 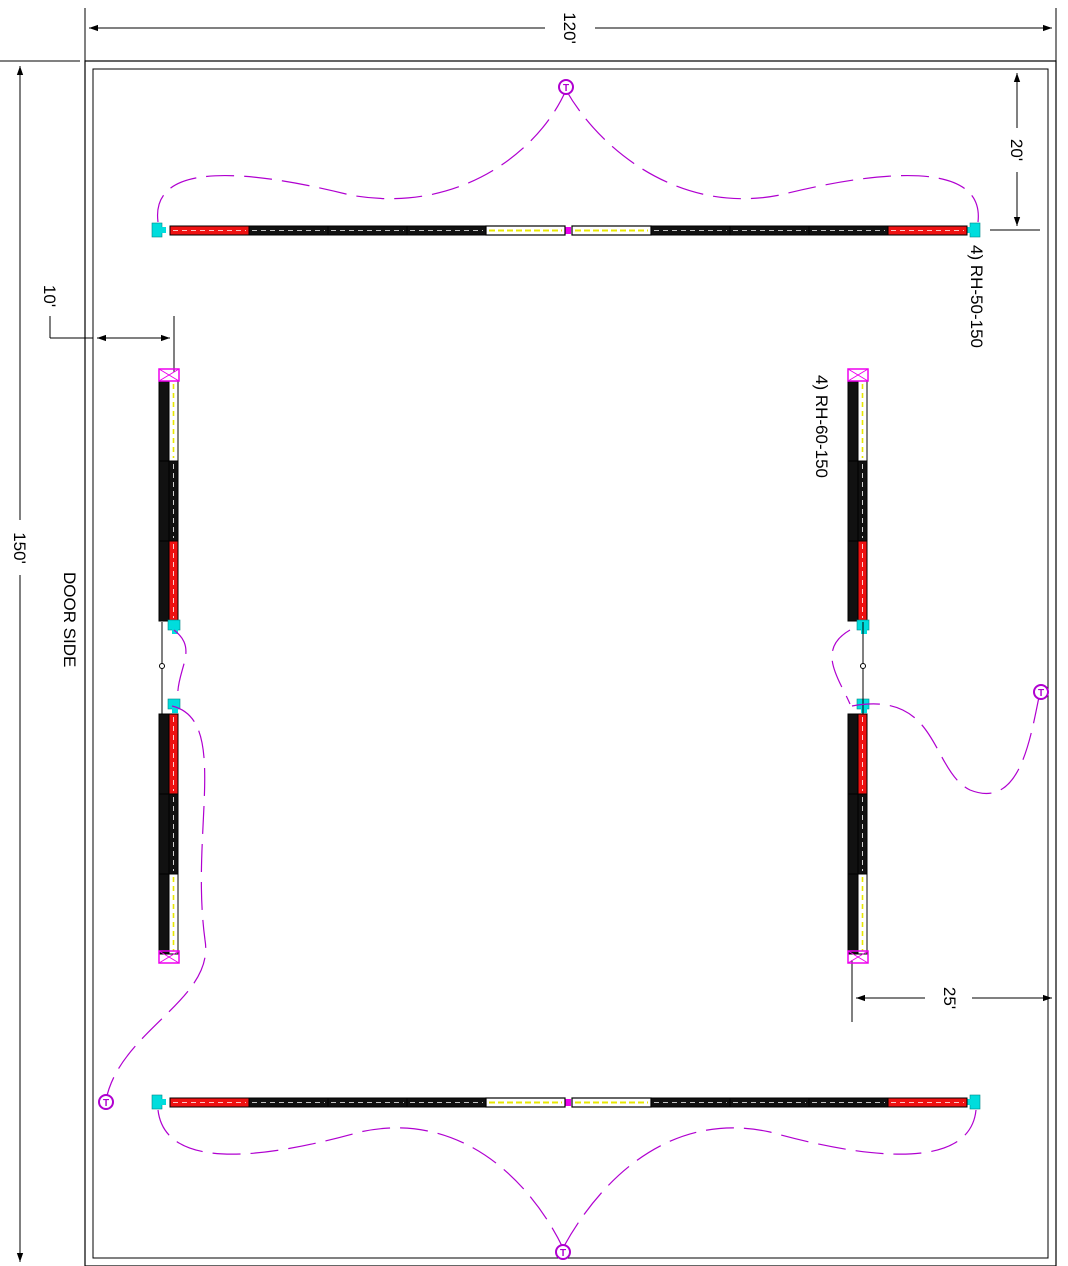 What do you see at coordinates (569, 28) in the screenshot?
I see `dimension-width-label: 120'` at bounding box center [569, 28].